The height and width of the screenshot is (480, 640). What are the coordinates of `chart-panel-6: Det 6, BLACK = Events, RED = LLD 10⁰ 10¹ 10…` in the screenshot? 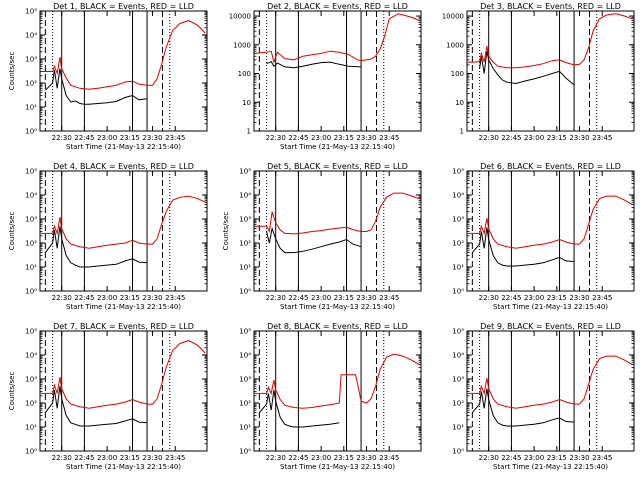 It's located at (543, 236).